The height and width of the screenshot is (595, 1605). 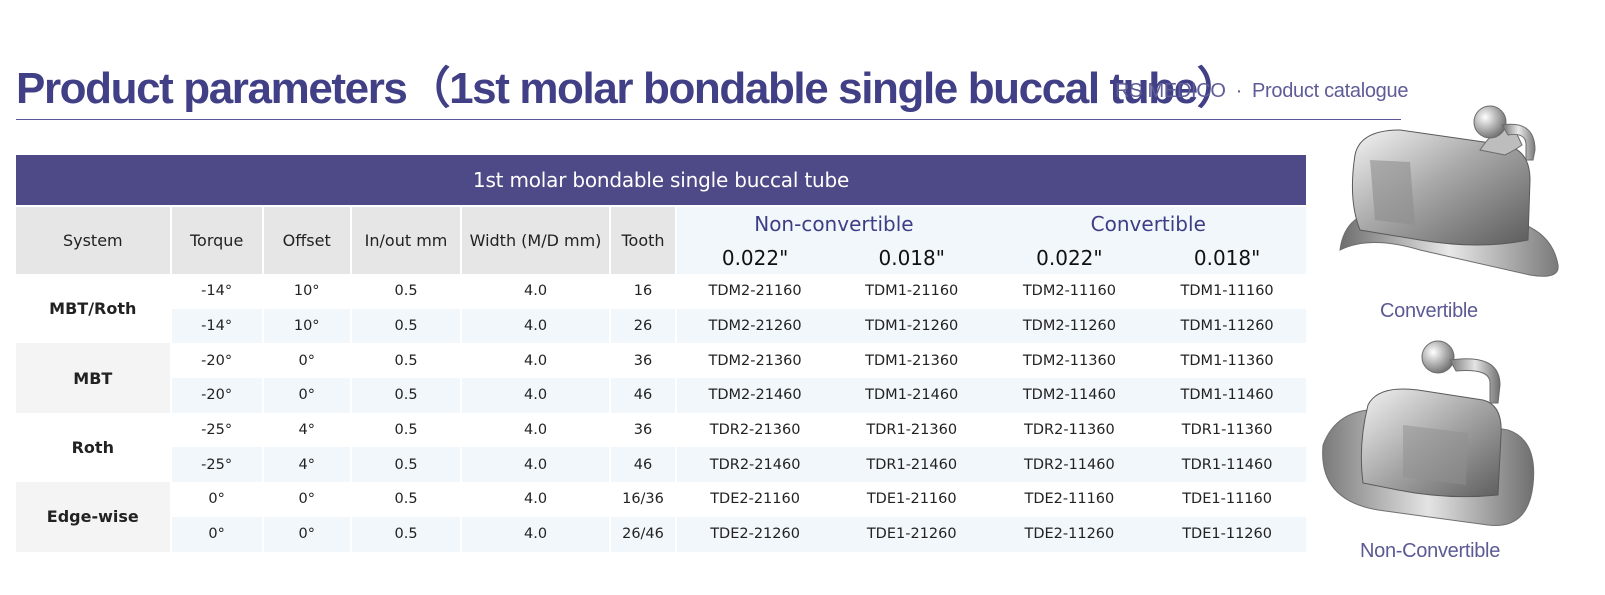 I want to click on group-header-convertible: Convertible, so click(x=1148, y=223).